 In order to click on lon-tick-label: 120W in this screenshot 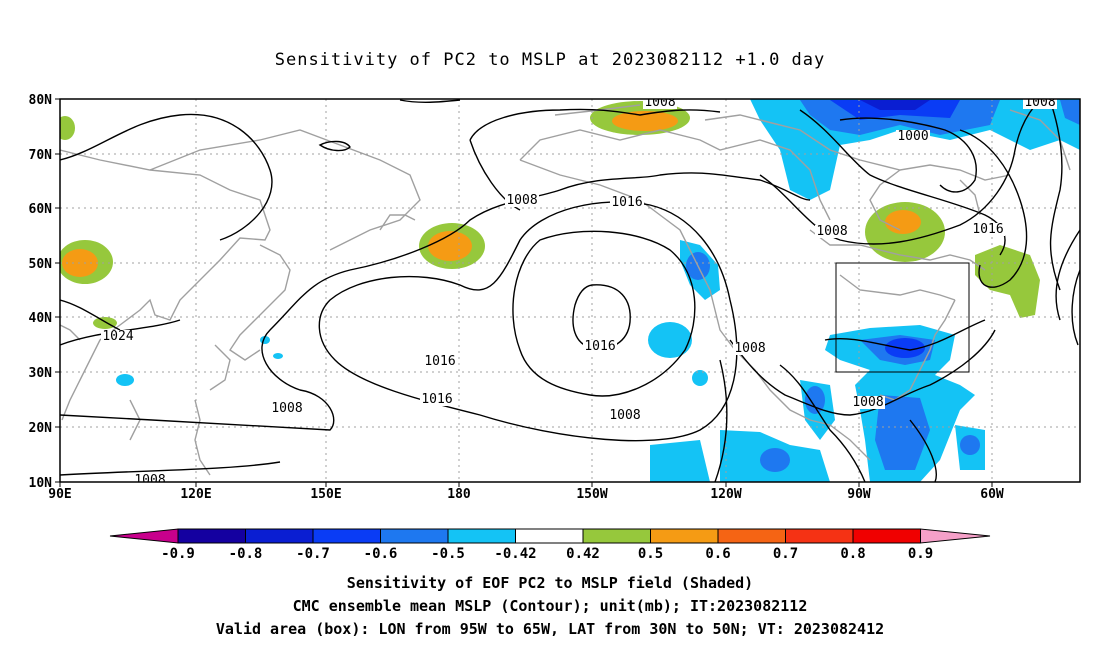, I will do `click(725, 494)`.